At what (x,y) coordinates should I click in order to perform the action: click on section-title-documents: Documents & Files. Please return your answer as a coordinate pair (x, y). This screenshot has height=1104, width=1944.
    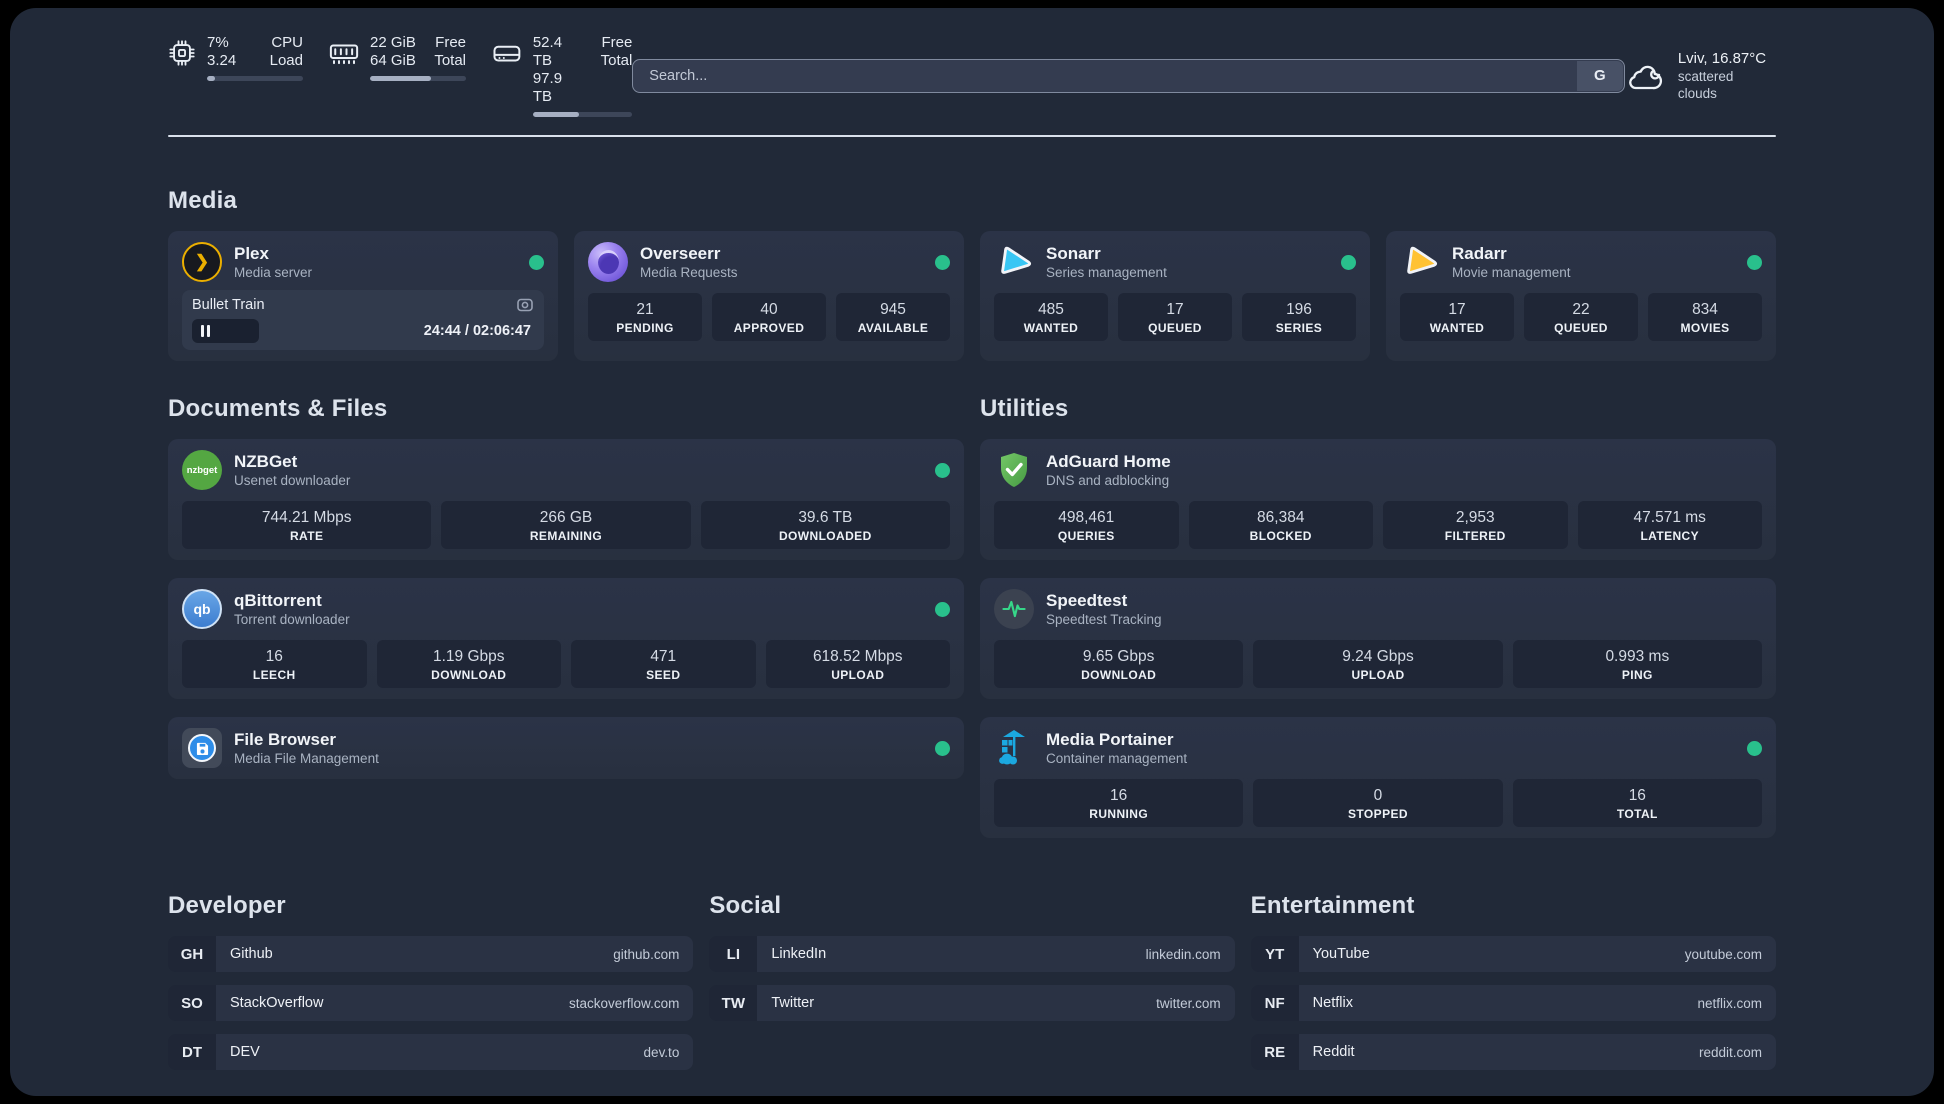
    Looking at the image, I should click on (278, 408).